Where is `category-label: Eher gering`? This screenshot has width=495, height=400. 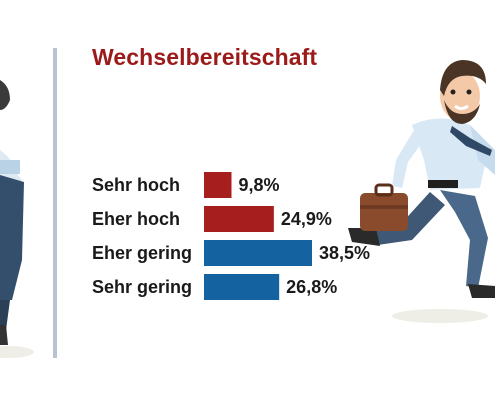 category-label: Eher gering is located at coordinates (142, 253).